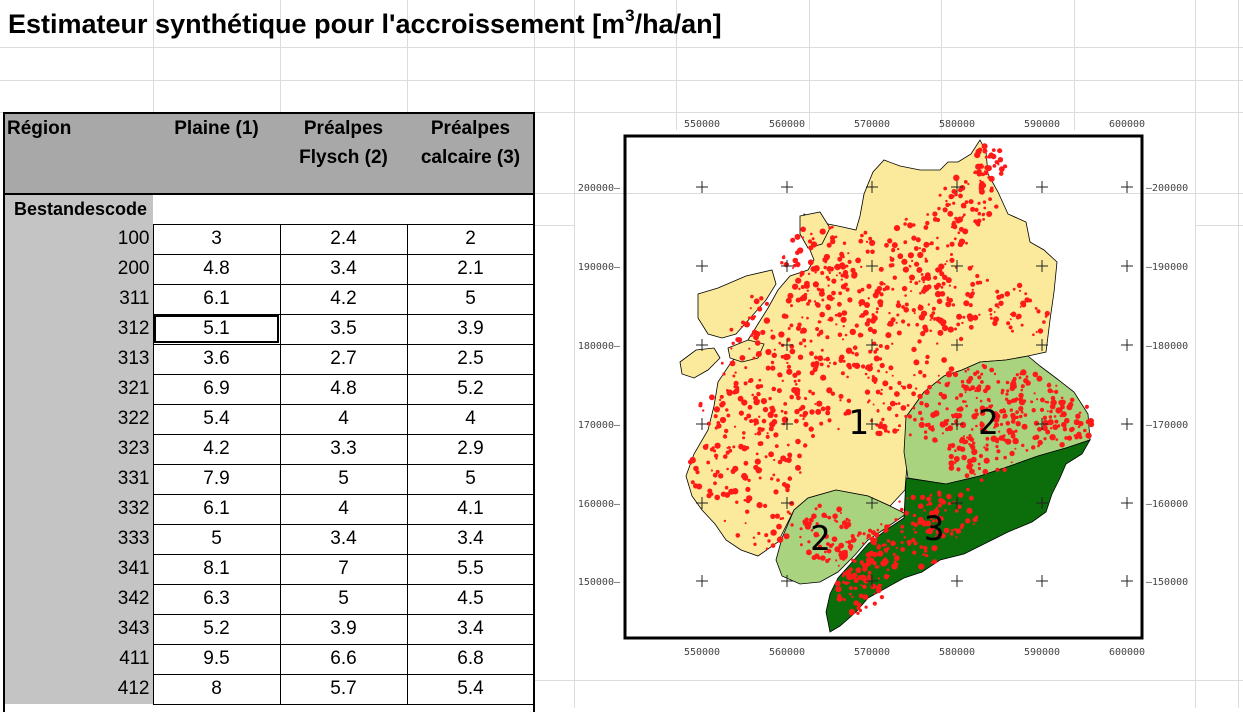 This screenshot has width=1243, height=712. Describe the element at coordinates (343, 299) in the screenshot. I see `flysch-value-cell: 4.2` at that location.